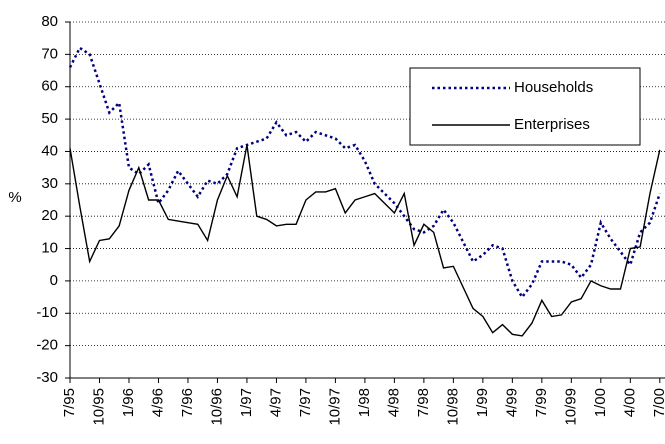 This screenshot has width=665, height=444. What do you see at coordinates (47, 377) in the screenshot?
I see `y-tick-label: -30` at bounding box center [47, 377].